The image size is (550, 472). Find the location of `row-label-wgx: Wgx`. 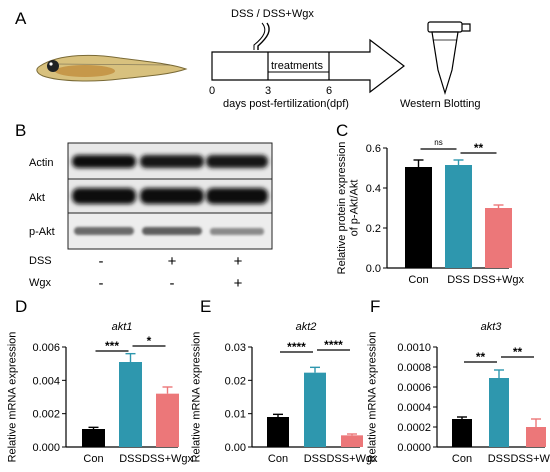

row-label-wgx: Wgx is located at coordinates (40, 283).